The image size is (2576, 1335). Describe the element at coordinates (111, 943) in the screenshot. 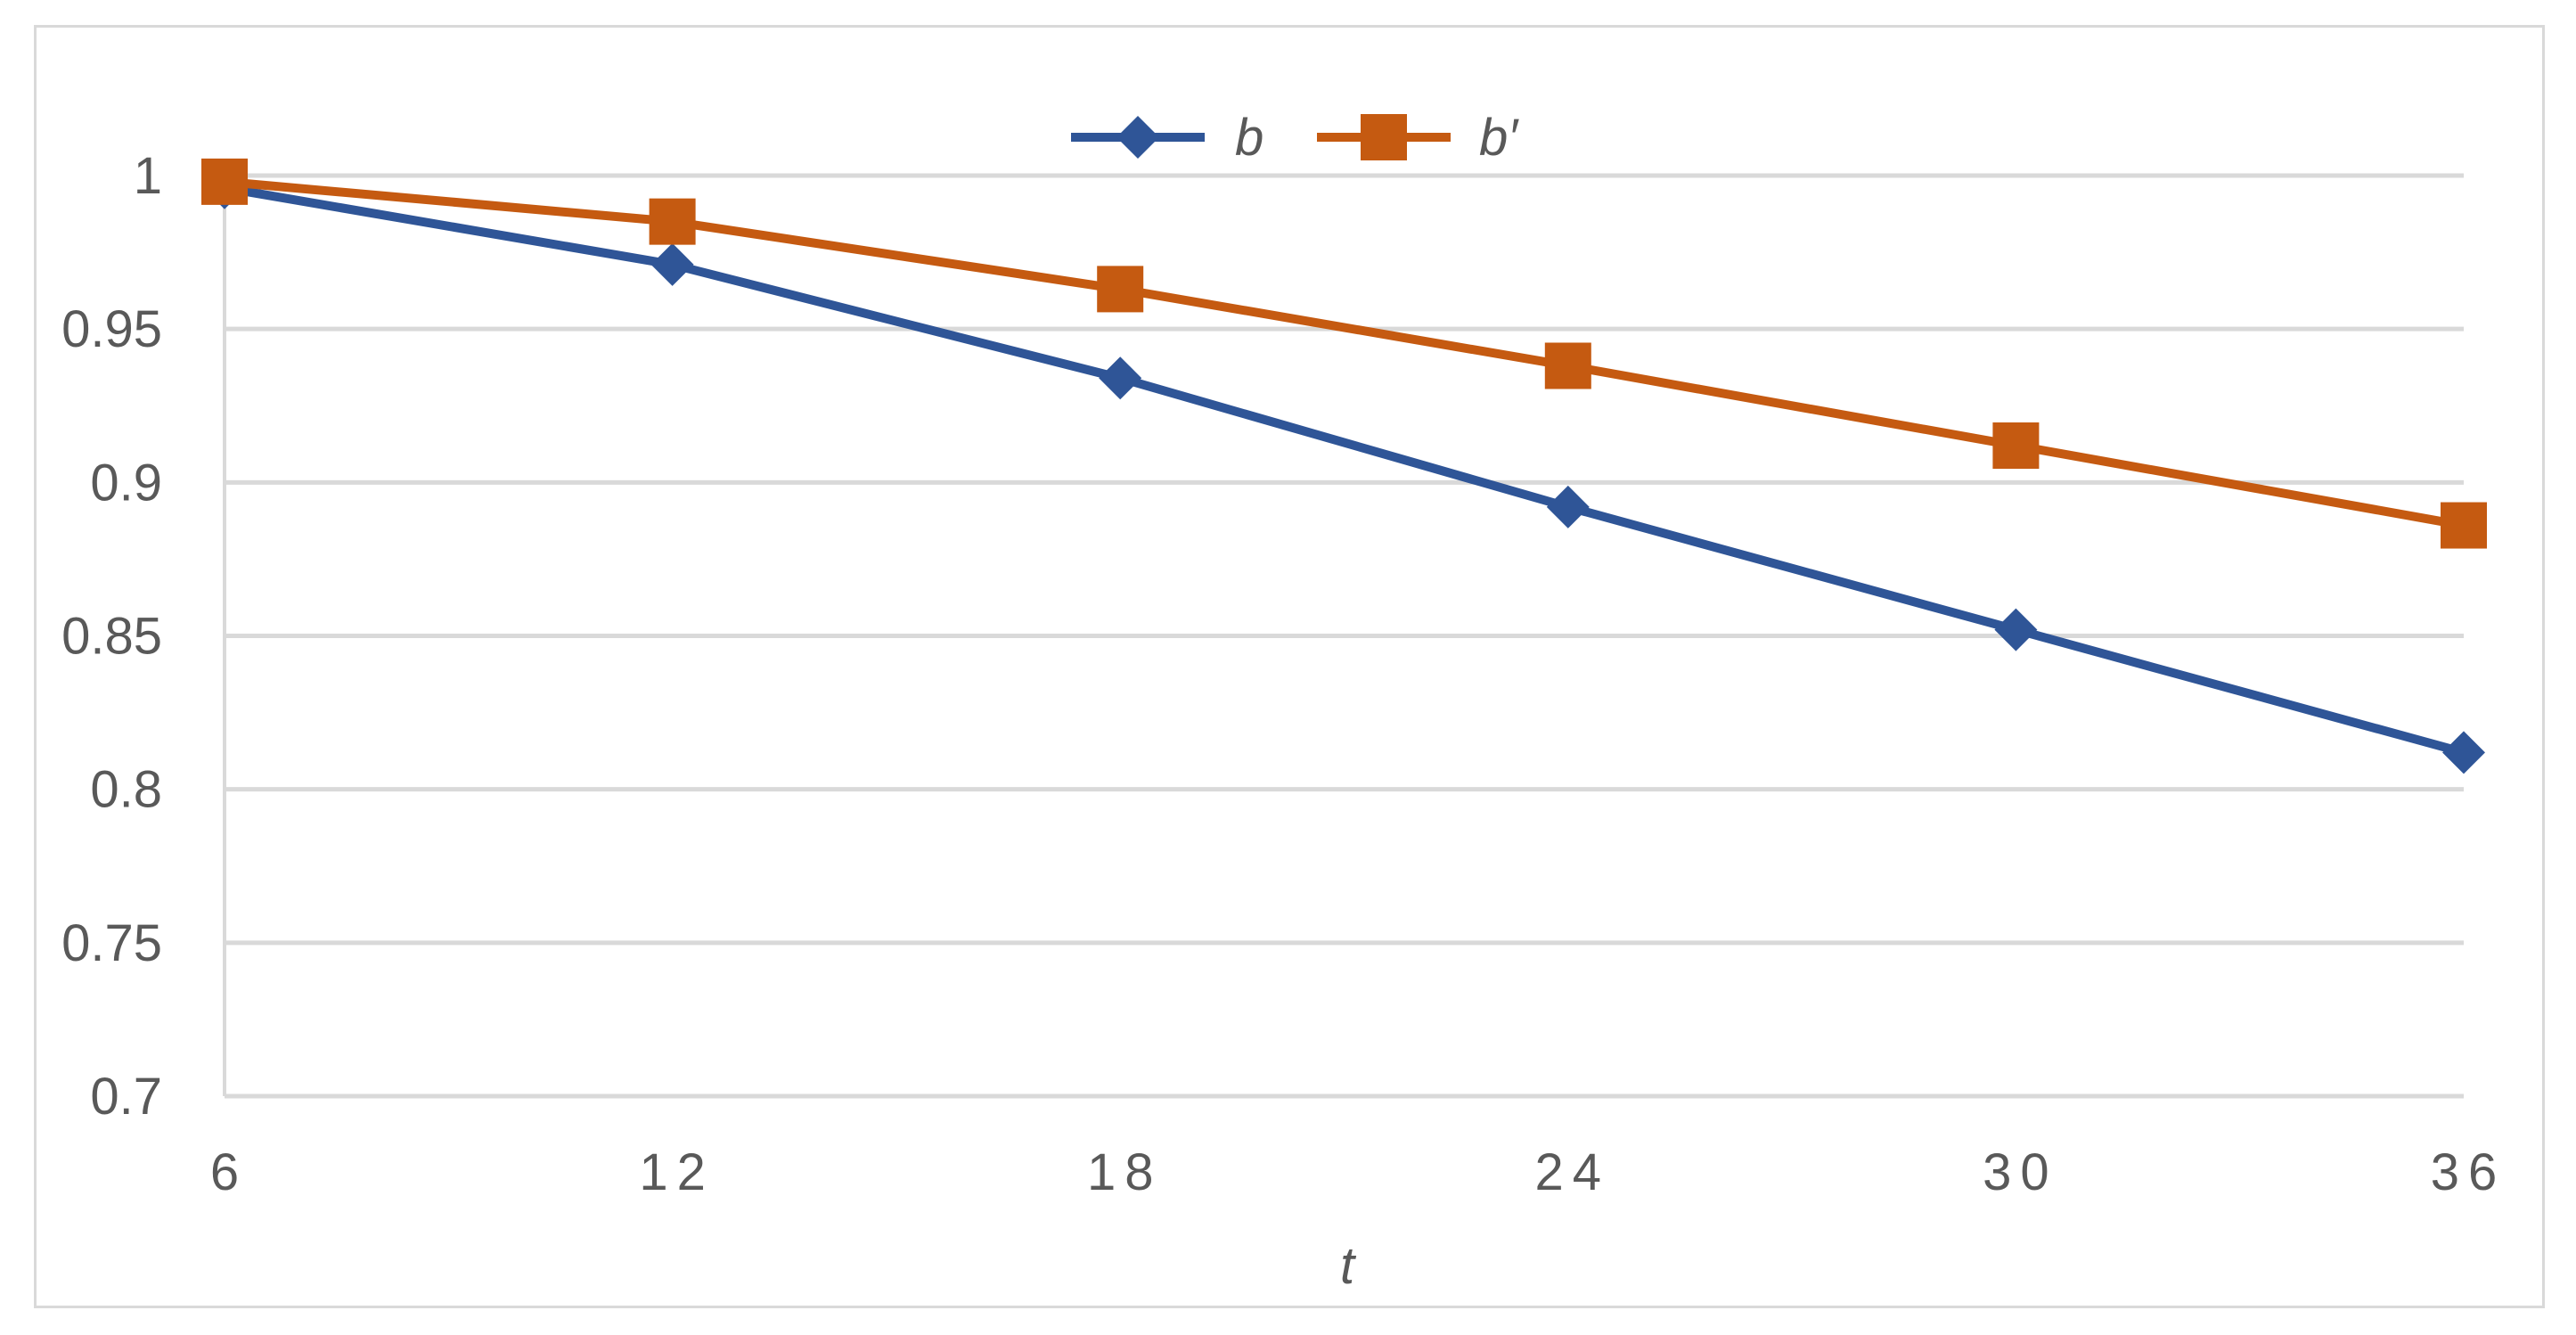

I see `y-tick-label: 0.75` at that location.